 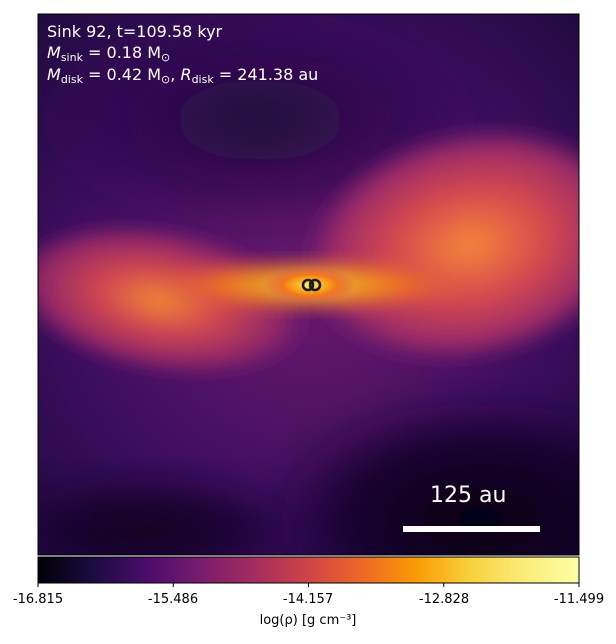 I want to click on sink-title: Sink 92, t=109.58 kyr, so click(x=135, y=31).